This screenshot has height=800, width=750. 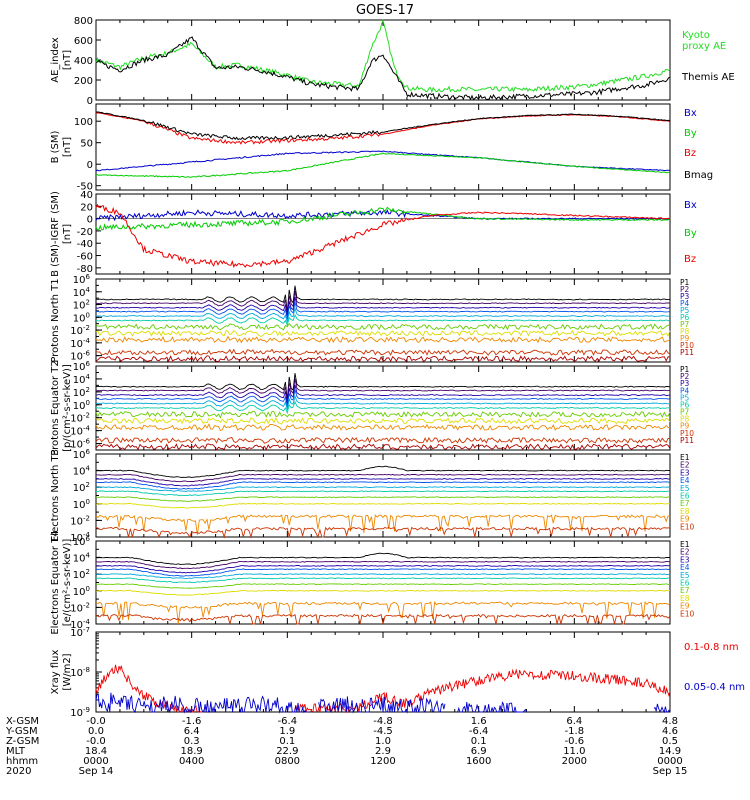 I want to click on legend-label: By, so click(x=690, y=233).